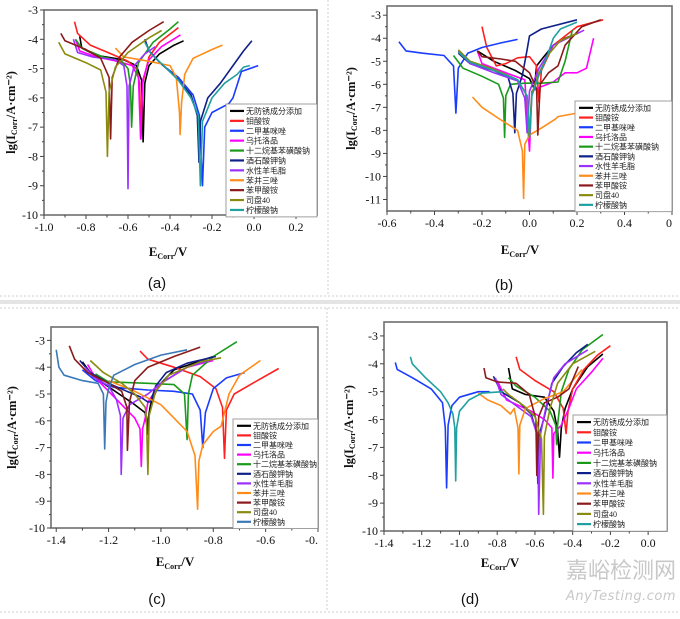 This screenshot has height=619, width=680. What do you see at coordinates (620, 596) in the screenshot?
I see `watermark-en: AnyTesting.com` at bounding box center [620, 596].